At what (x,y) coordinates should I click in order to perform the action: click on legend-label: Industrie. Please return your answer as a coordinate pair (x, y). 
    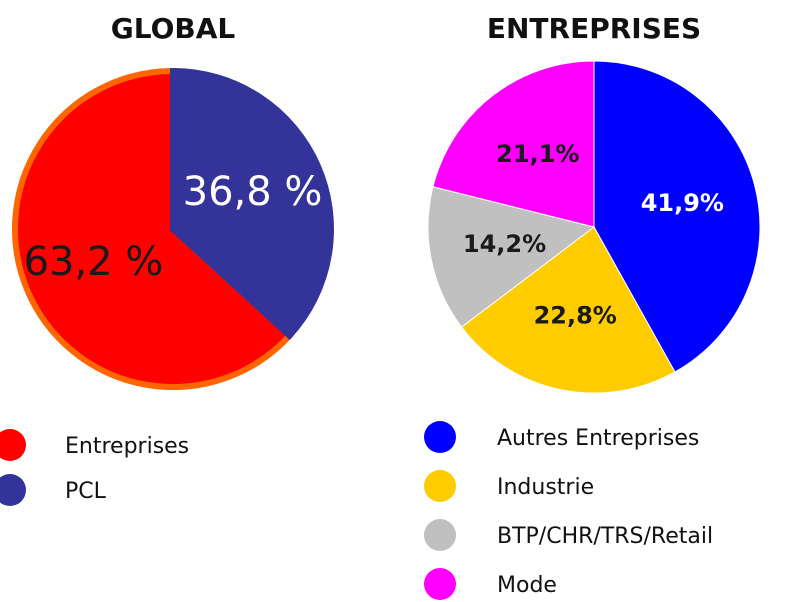
    Looking at the image, I should click on (545, 487).